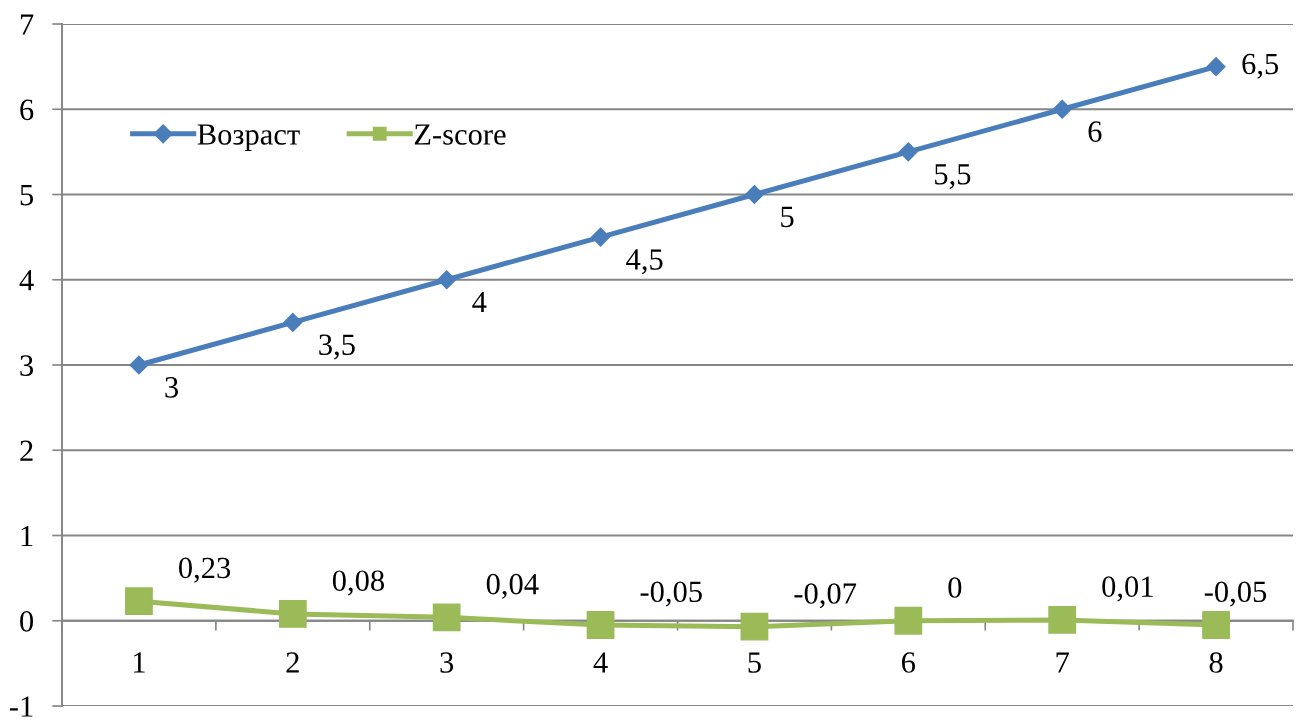 Image resolution: width=1310 pixels, height=720 pixels. I want to click on y-tick-label: 0, so click(27, 621).